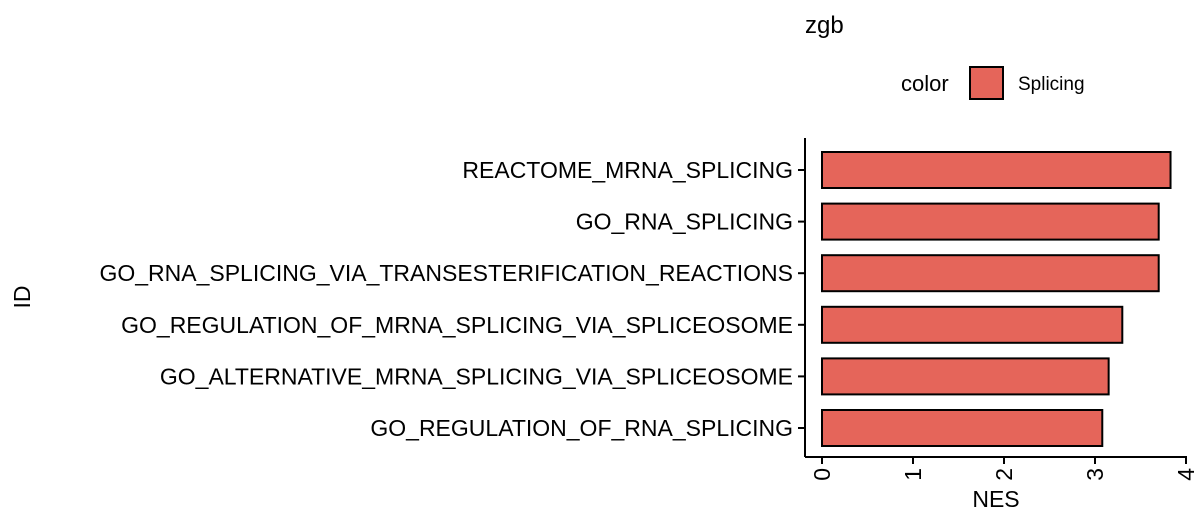 The width and height of the screenshot is (1200, 525). I want to click on x-tick-label: 0, so click(822, 474).